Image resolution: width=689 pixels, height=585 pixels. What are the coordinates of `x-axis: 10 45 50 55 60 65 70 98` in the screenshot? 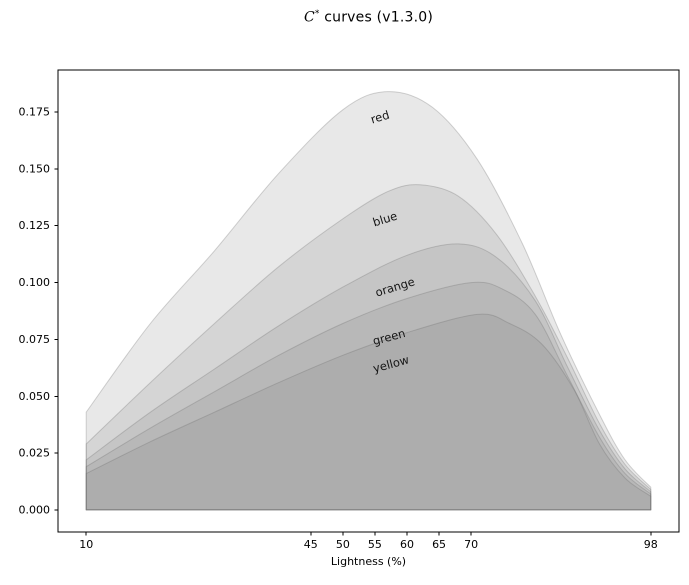 It's located at (368, 541).